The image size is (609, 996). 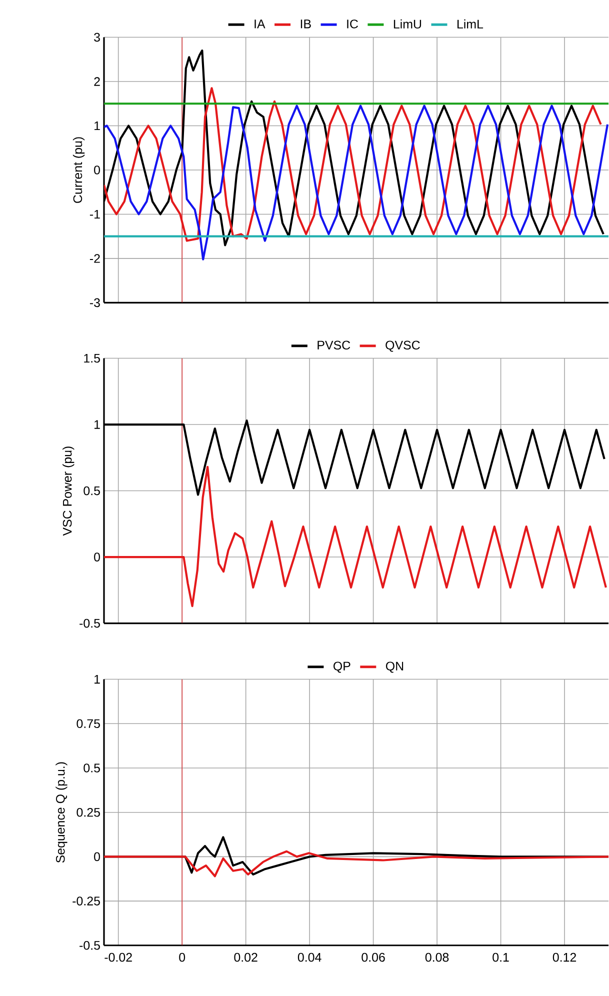 What do you see at coordinates (310, 957) in the screenshot?
I see `x-tick-label: 0.04` at bounding box center [310, 957].